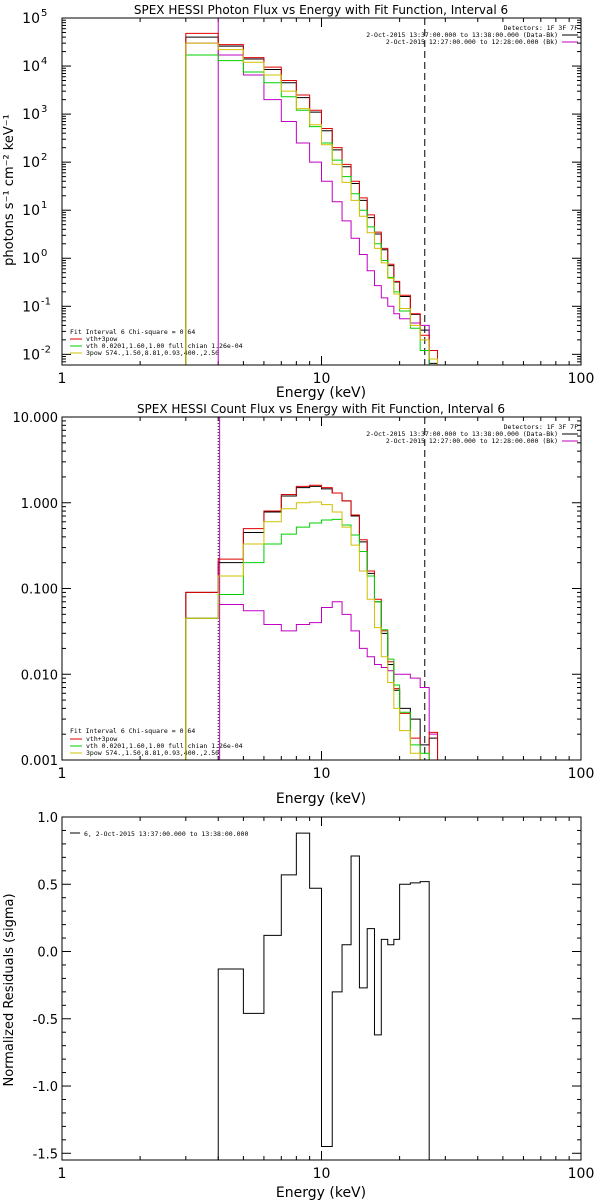 The image size is (600, 1200). What do you see at coordinates (36, 418) in the screenshot?
I see `y-tick-label: 10.000` at bounding box center [36, 418].